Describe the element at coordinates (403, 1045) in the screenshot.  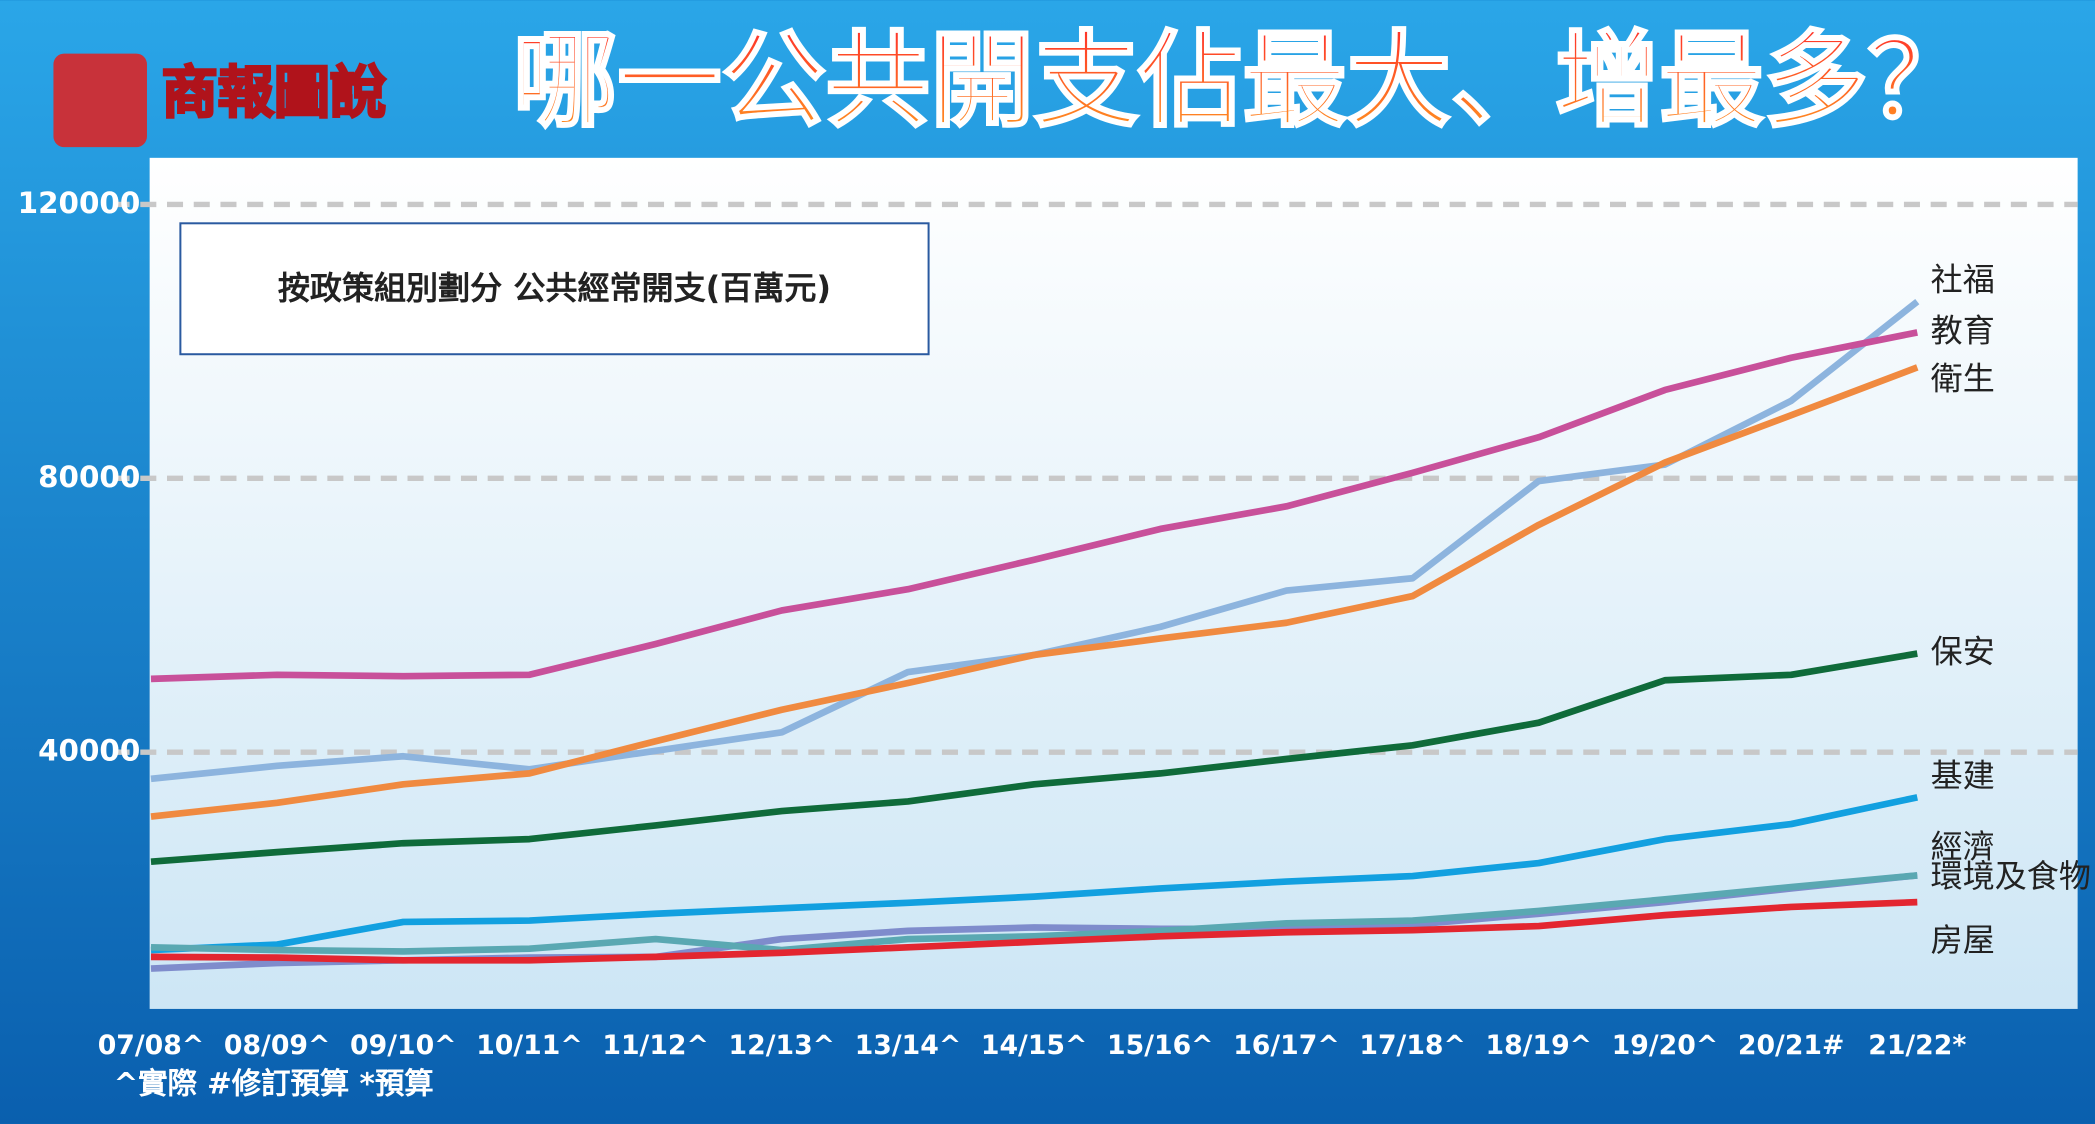
I see `x-tick-label: 09/10^` at that location.